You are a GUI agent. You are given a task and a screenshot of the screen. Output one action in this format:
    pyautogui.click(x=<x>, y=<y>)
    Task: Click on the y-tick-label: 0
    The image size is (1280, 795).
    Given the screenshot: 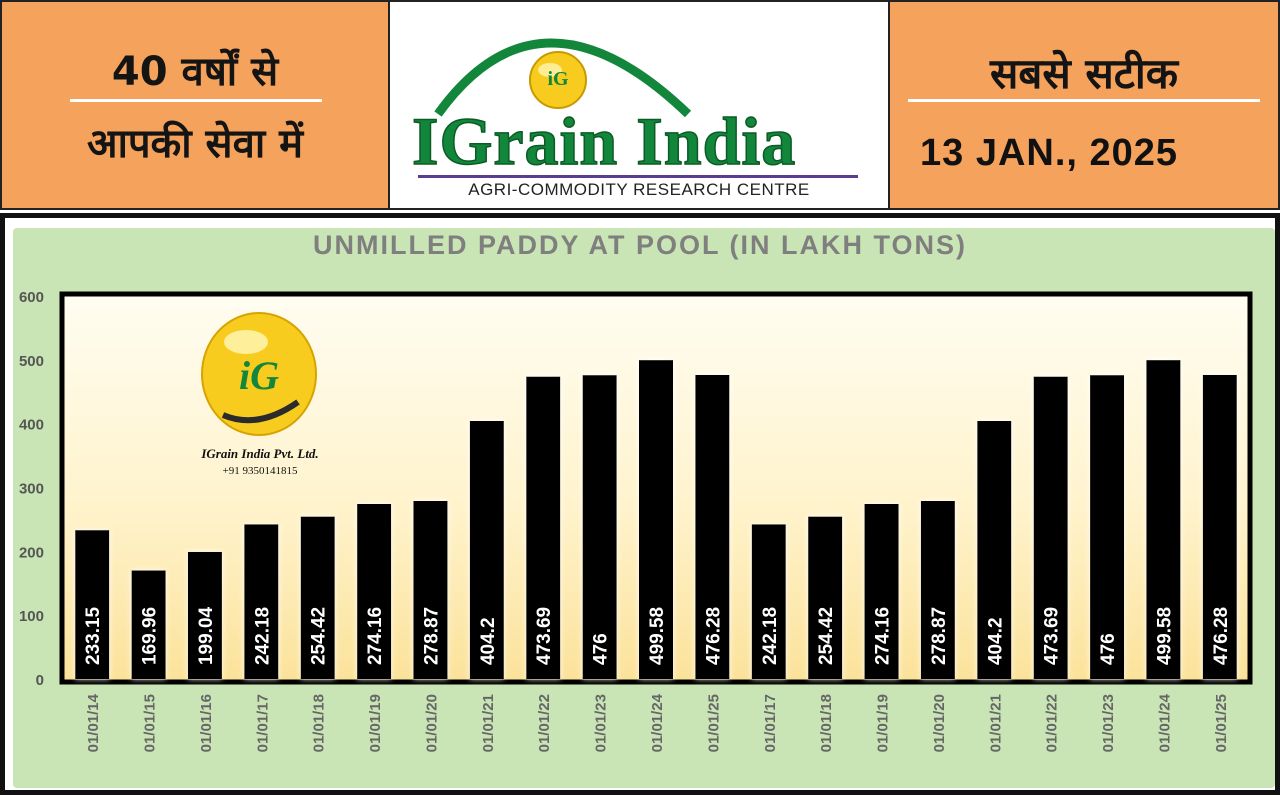 What is the action you would take?
    pyautogui.click(x=40, y=680)
    